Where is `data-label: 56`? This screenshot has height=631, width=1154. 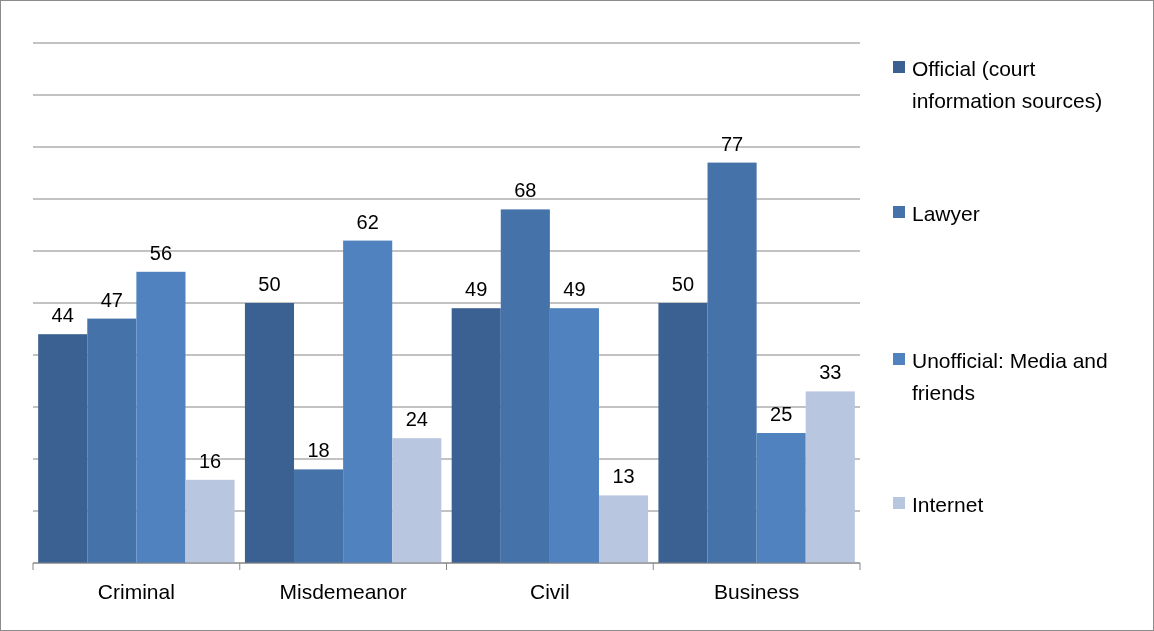
data-label: 56 is located at coordinates (161, 252).